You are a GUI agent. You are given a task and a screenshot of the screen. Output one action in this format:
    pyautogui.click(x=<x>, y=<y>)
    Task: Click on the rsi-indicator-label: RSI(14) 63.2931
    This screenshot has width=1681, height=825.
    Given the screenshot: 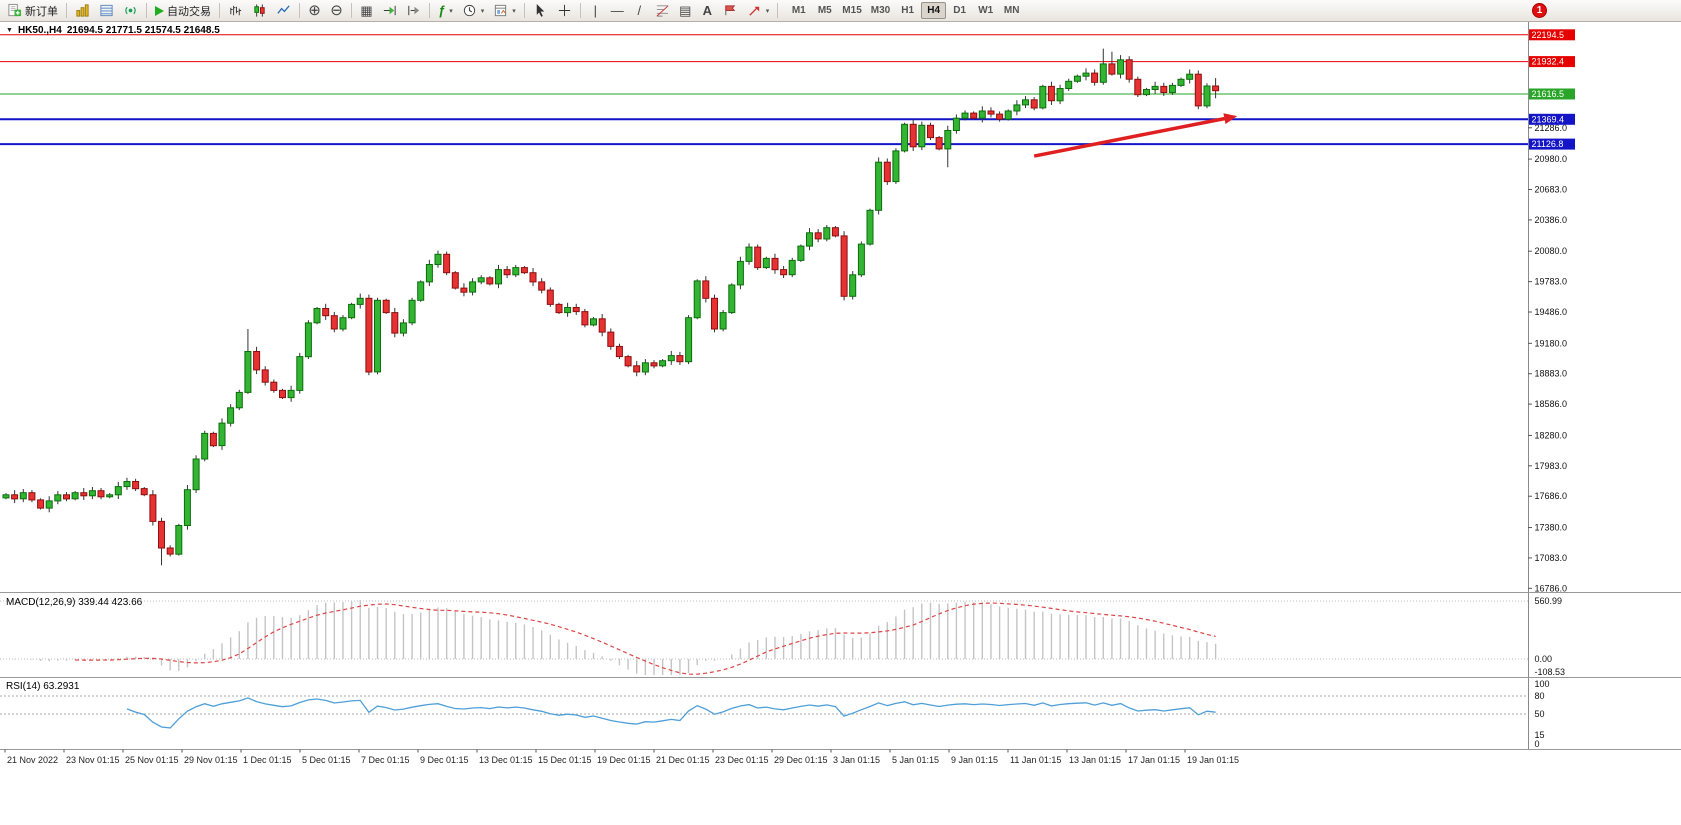 What is the action you would take?
    pyautogui.click(x=43, y=686)
    